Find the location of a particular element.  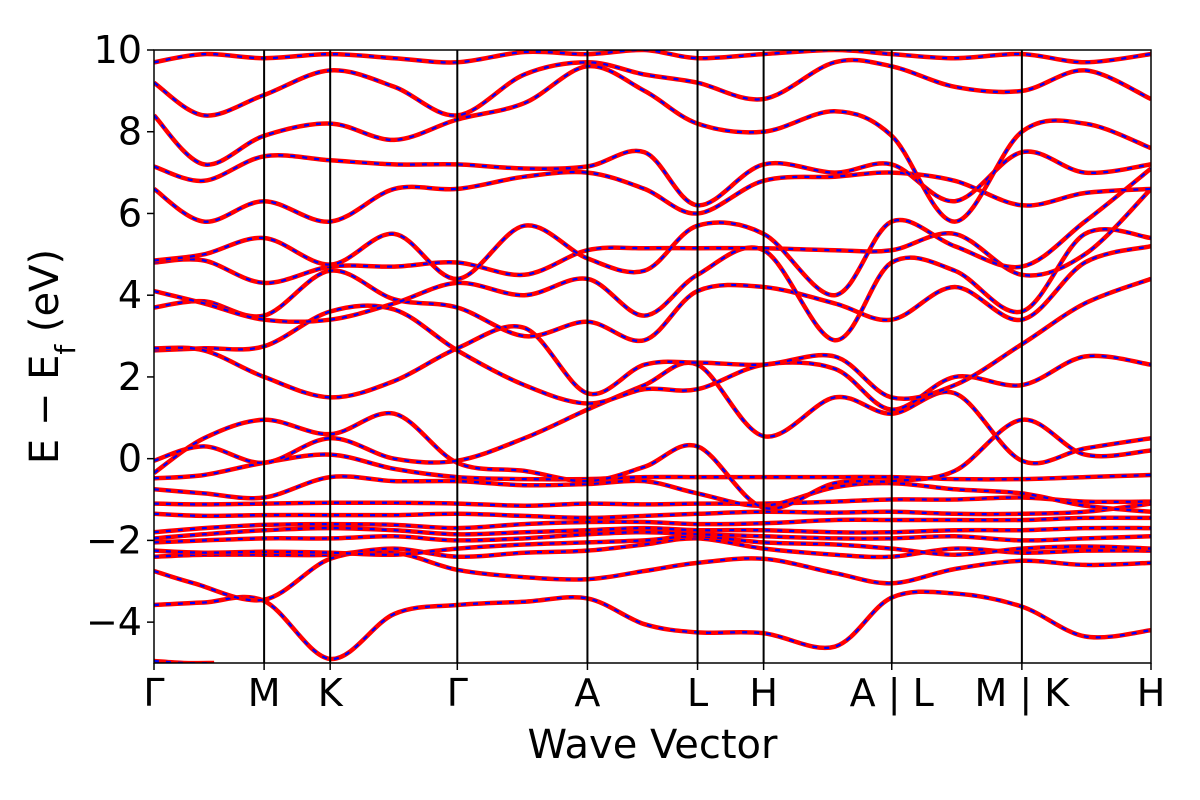

y-axis-label: E − Ef (eV) is located at coordinates (52, 356).